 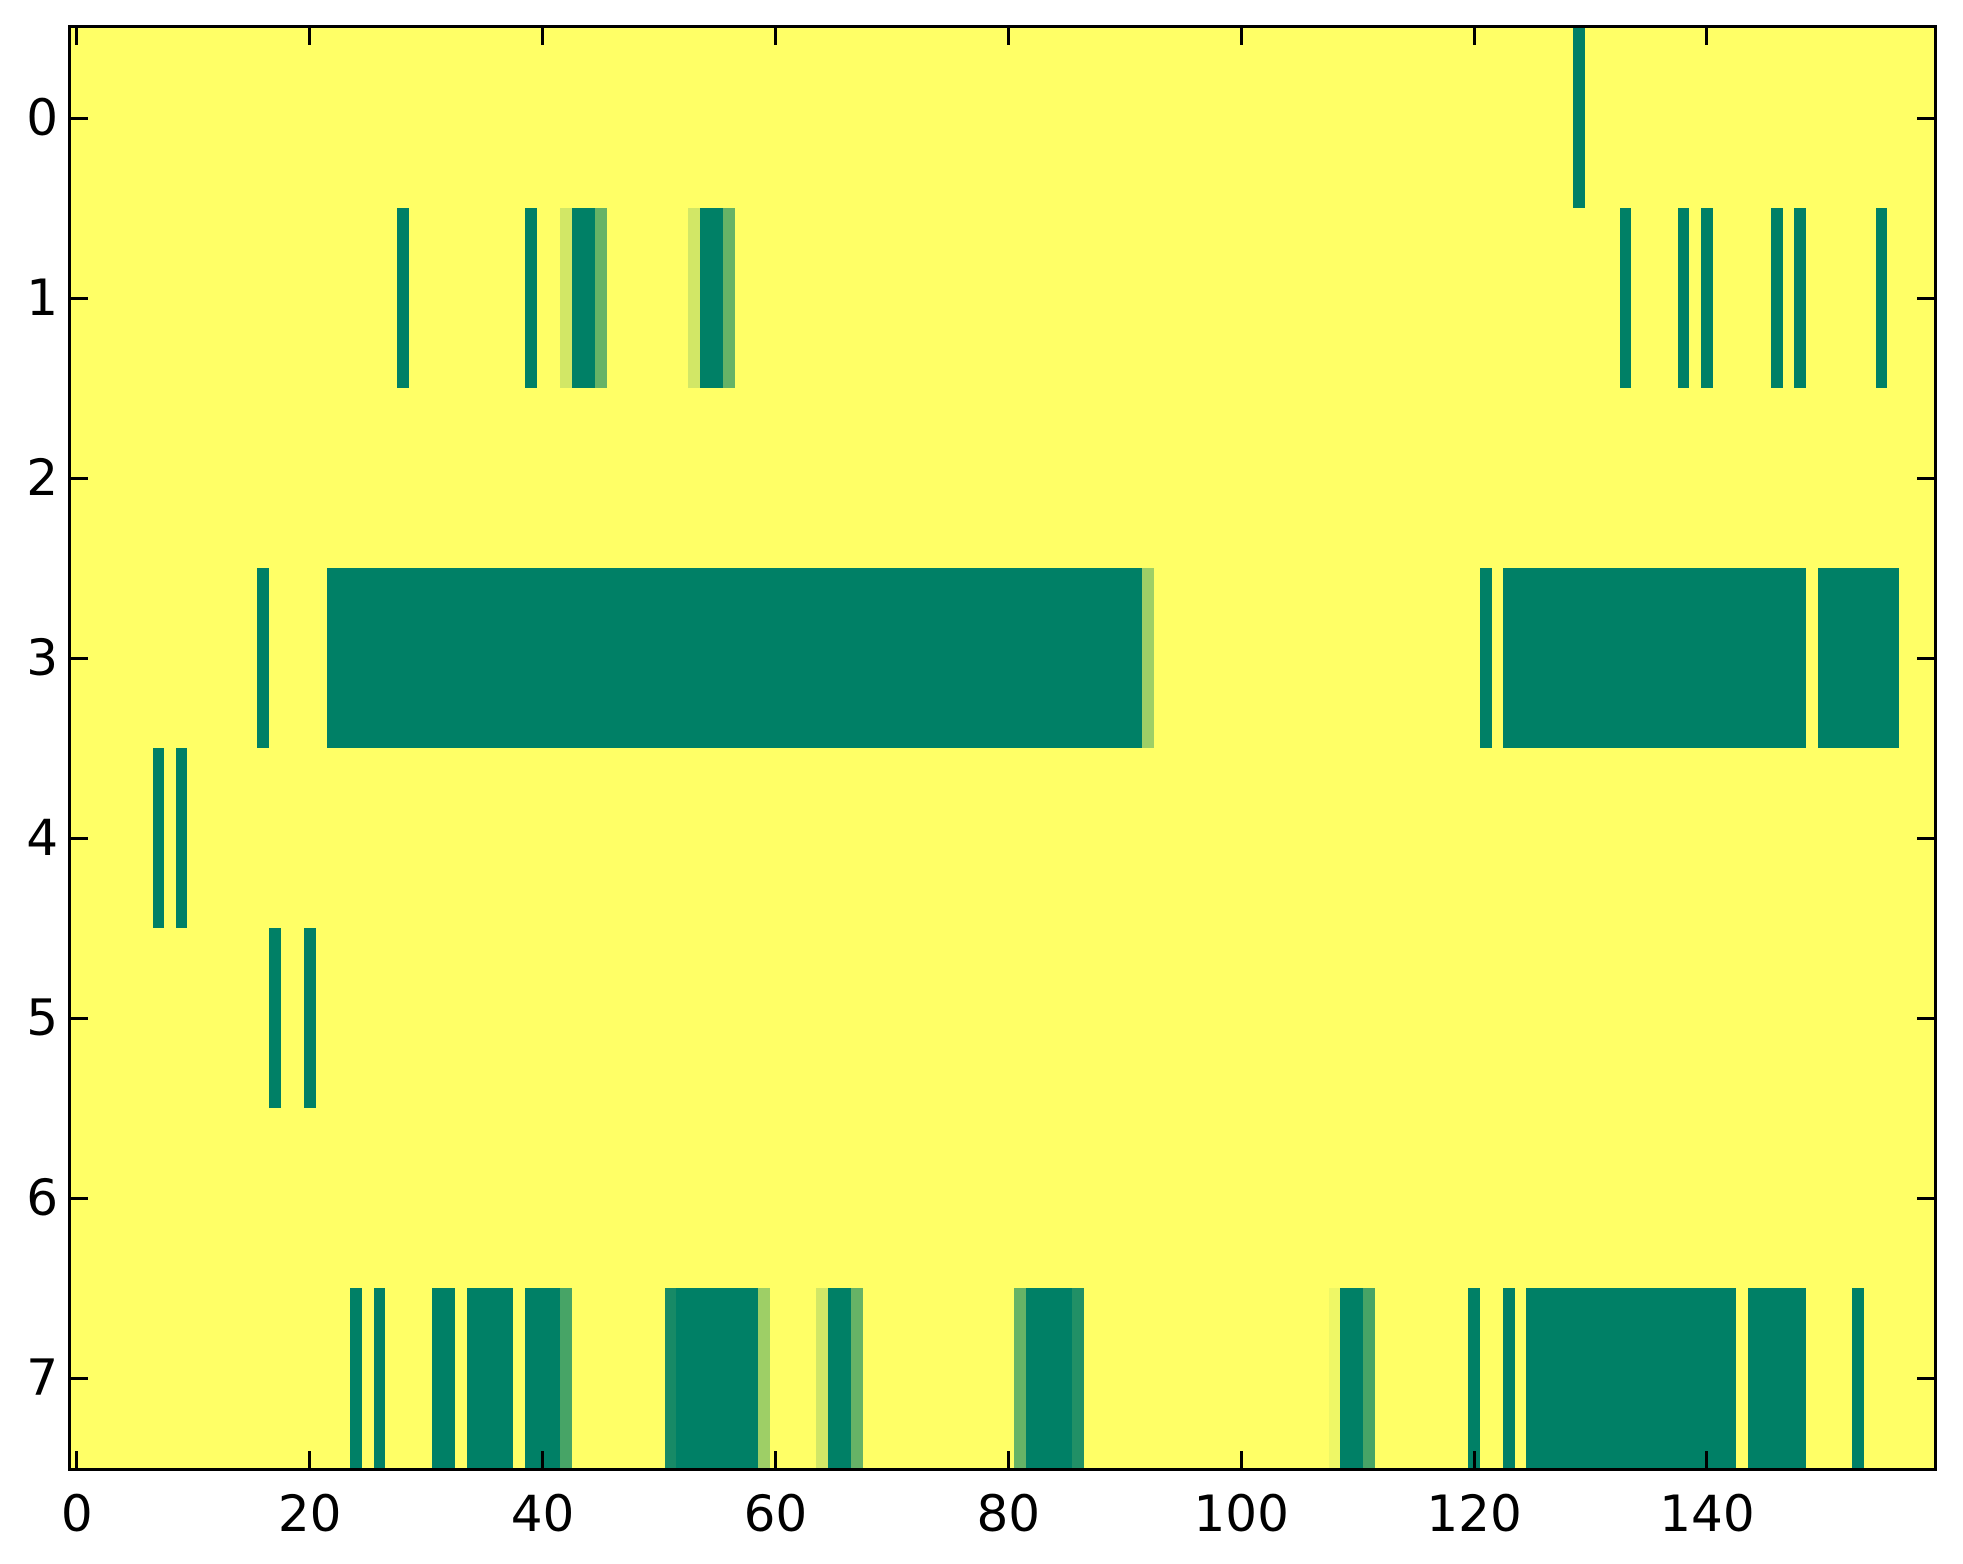 I want to click on x-tick-label: 60, so click(x=775, y=1514).